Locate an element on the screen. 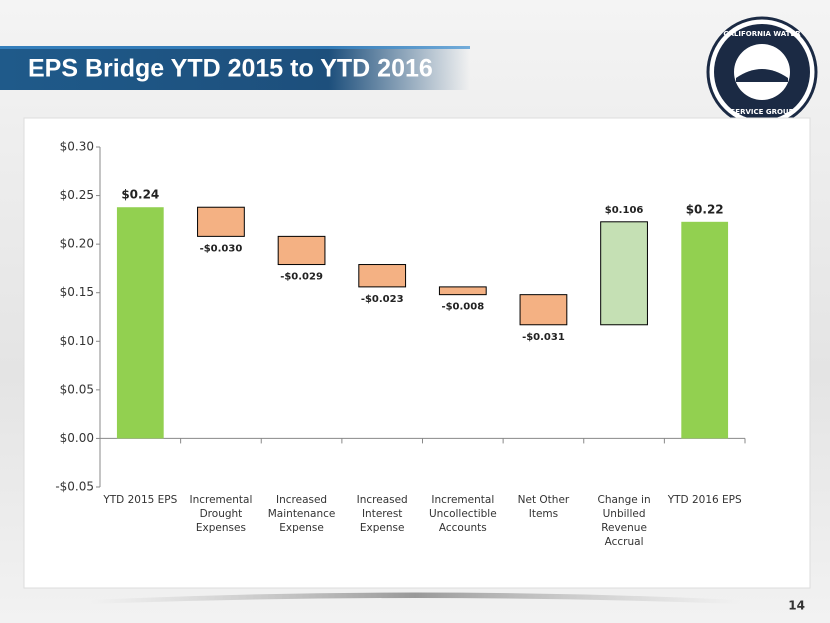 This screenshot has width=830, height=623. x-tick-label: YTD 2016 EPS is located at coordinates (704, 500).